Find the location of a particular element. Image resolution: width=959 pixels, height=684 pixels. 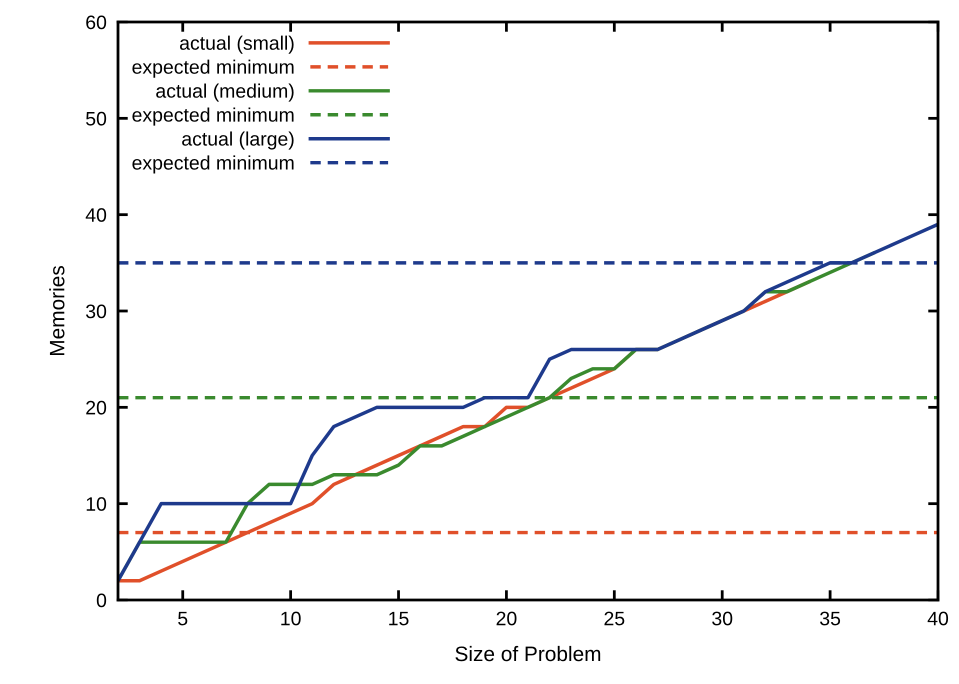

y-tick-label: 40 is located at coordinates (96, 215).